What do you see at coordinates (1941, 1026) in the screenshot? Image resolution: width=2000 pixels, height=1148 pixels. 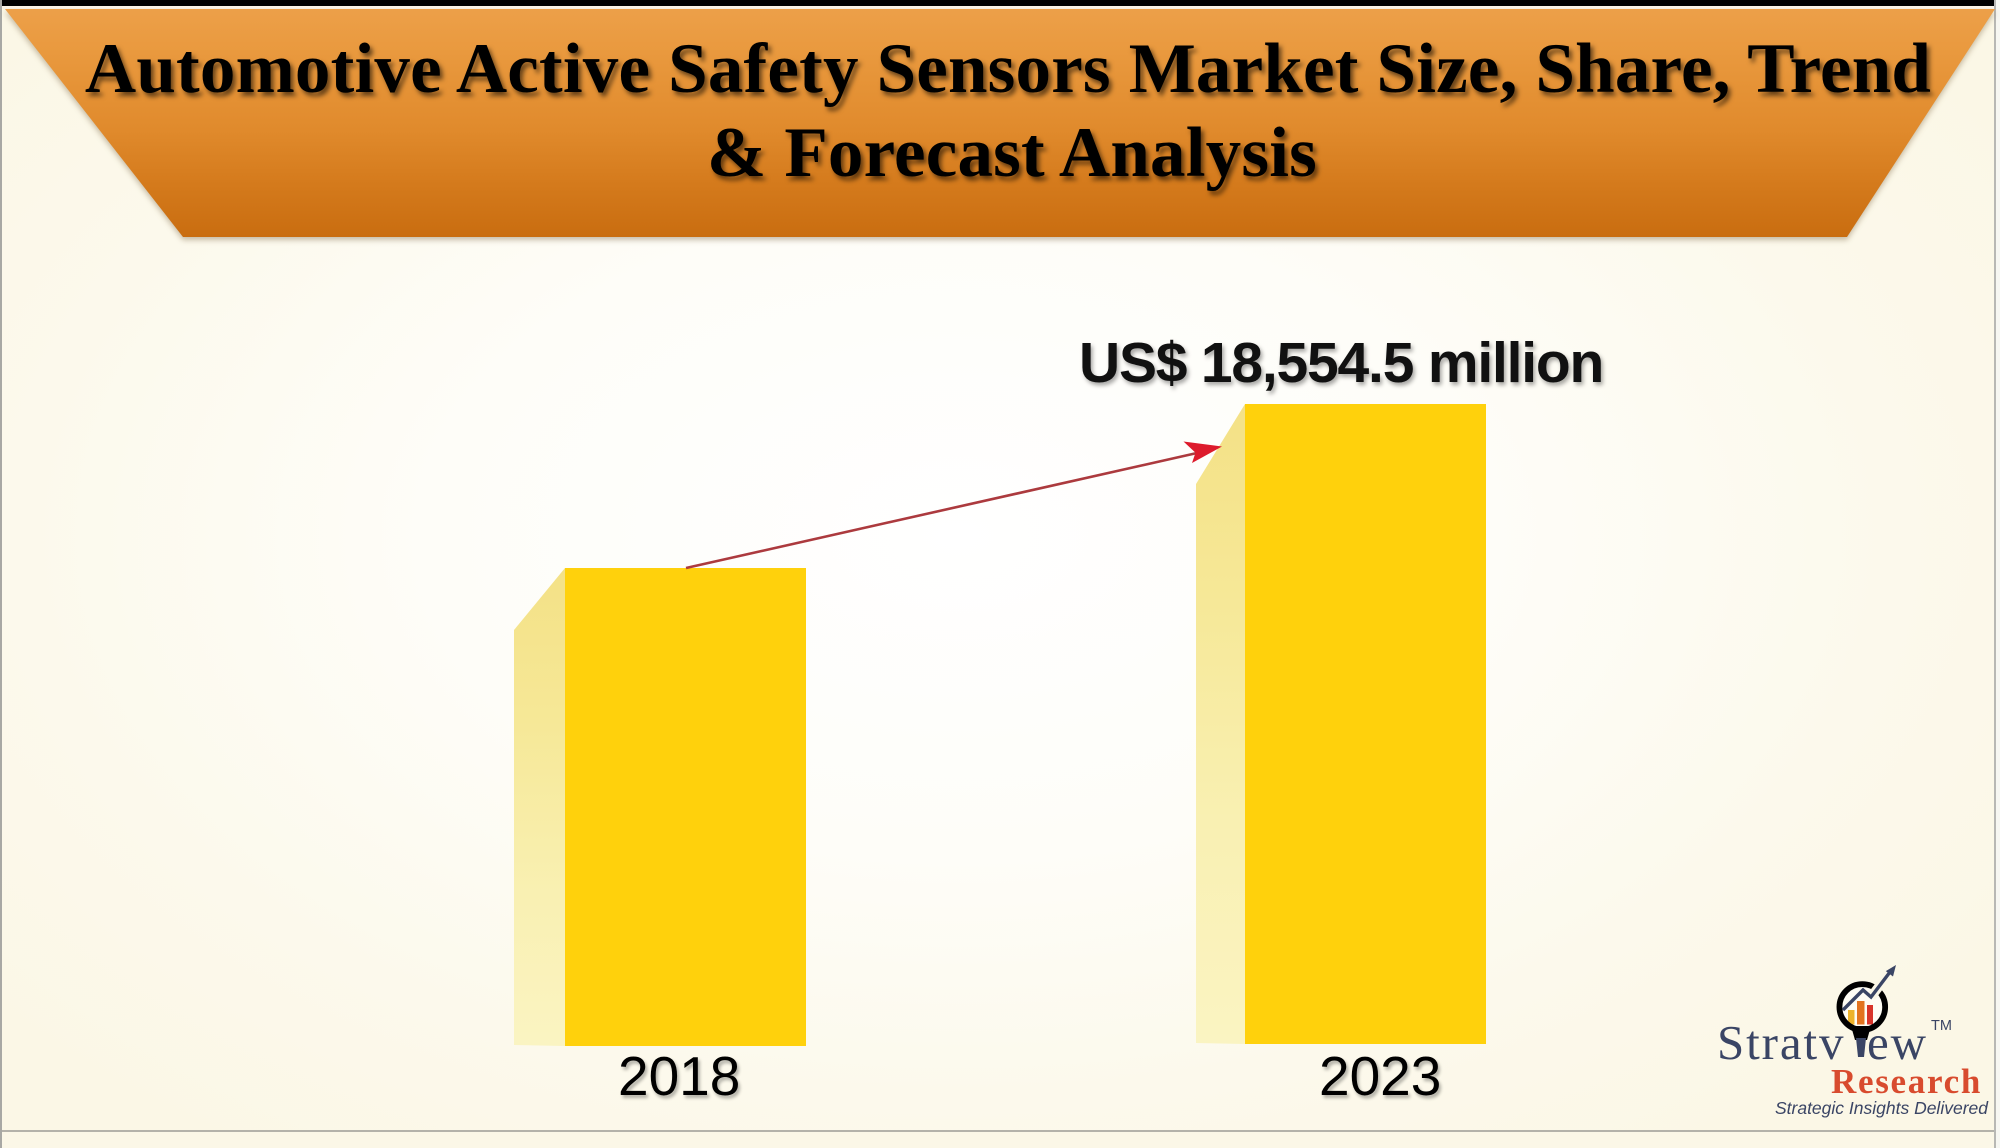 I see `svg-text: TM` at bounding box center [1941, 1026].